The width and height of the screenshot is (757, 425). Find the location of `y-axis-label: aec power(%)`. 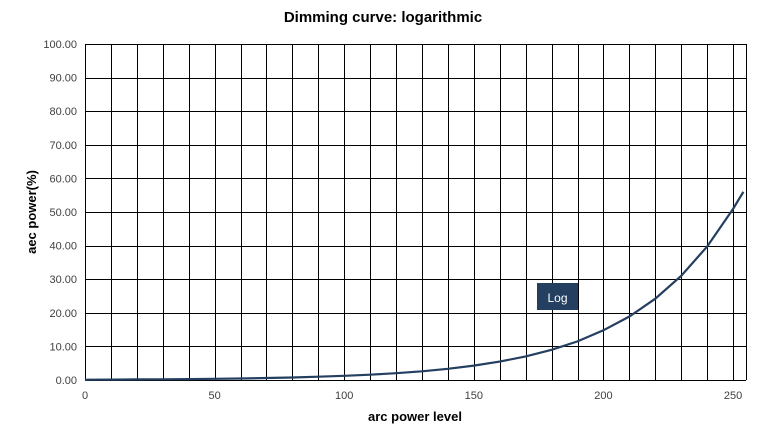

y-axis-label: aec power(%) is located at coordinates (31, 212).